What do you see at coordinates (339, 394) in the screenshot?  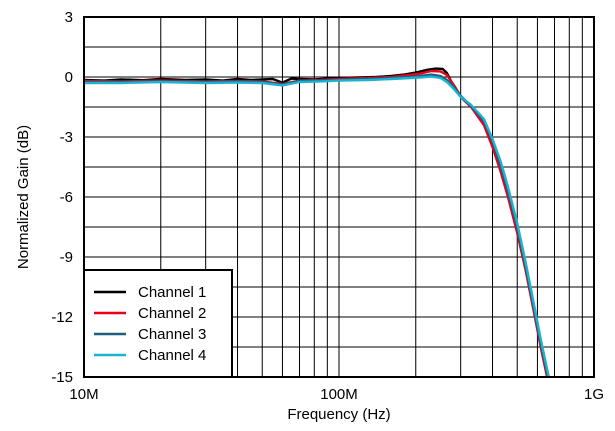 I see `x-tick-label: 100M` at bounding box center [339, 394].